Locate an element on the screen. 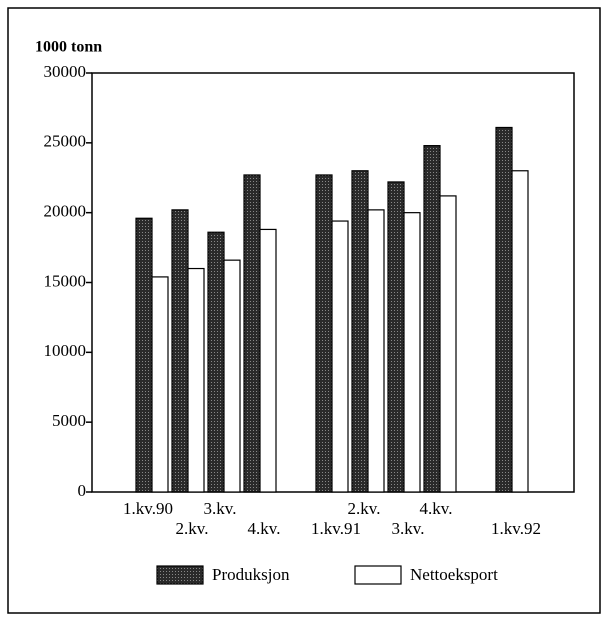 Image resolution: width=608 pixels, height=626 pixels. legend-label: Nettoeksport is located at coordinates (454, 574).